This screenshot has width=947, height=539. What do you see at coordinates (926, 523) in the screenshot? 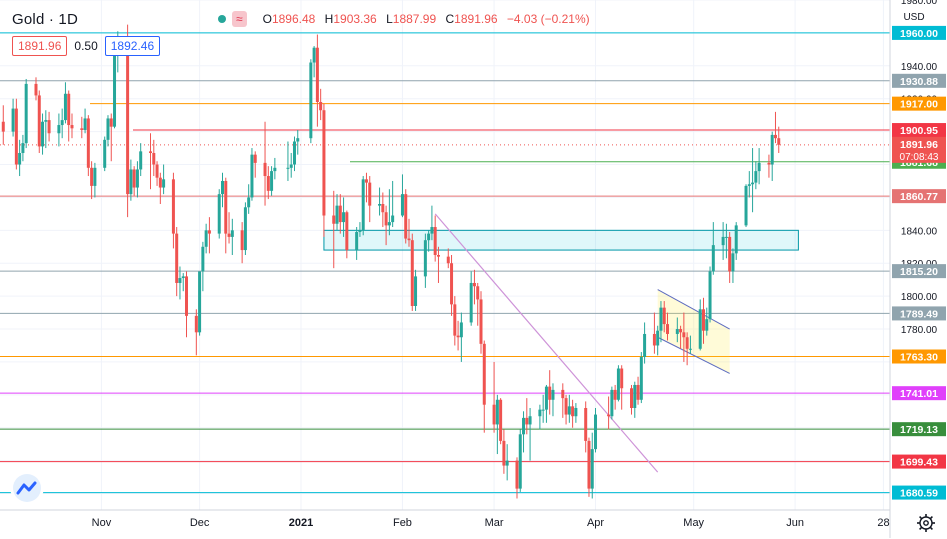
I see `settings-gear-icon` at bounding box center [926, 523].